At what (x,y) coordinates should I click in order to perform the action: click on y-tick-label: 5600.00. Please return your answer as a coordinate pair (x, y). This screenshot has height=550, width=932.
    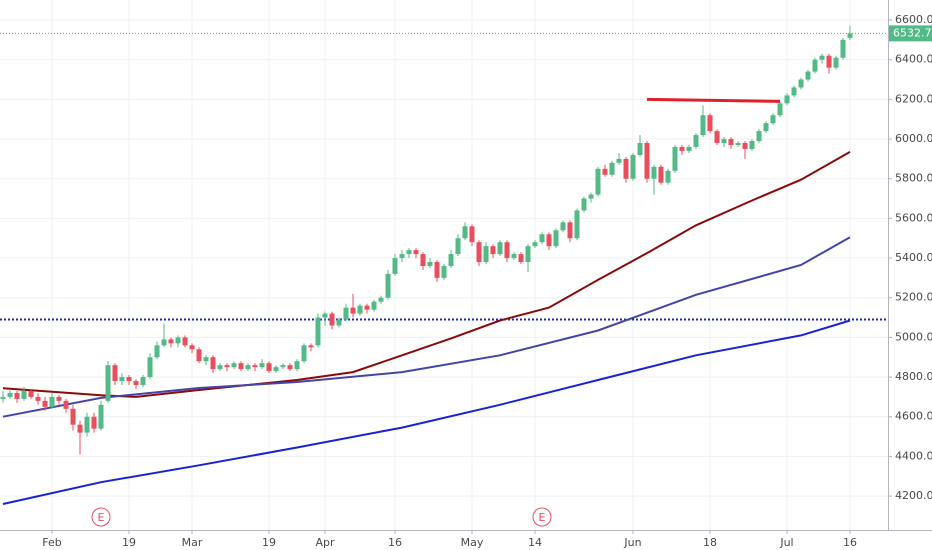
    Looking at the image, I should click on (913, 217).